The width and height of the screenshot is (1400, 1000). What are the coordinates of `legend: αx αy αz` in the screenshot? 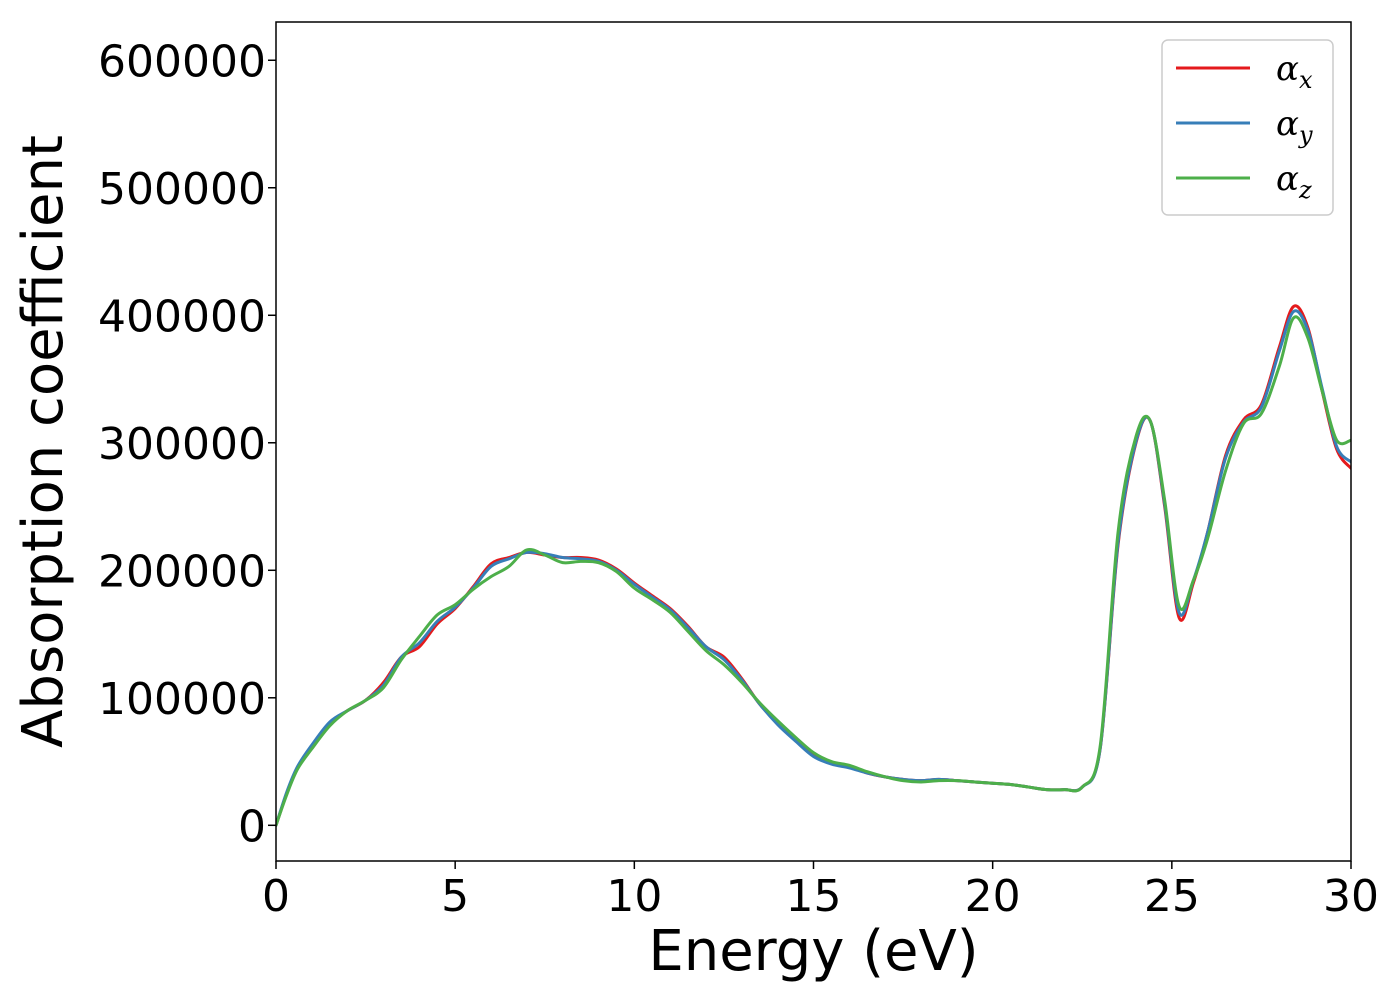 It's located at (1247, 127).